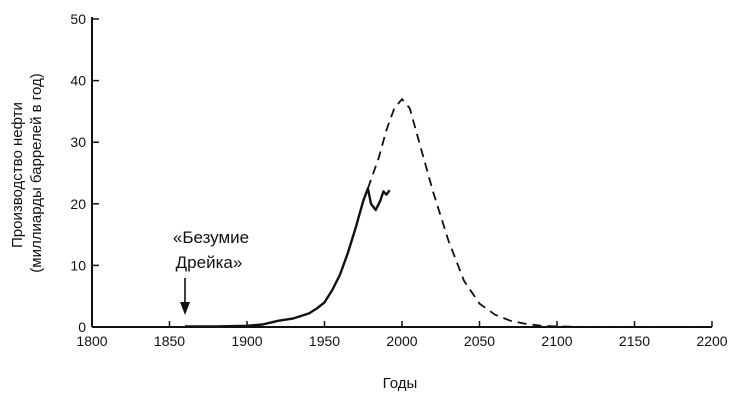 The image size is (740, 406). I want to click on x-ticks: 1800 1850 1900 1950 2000 2050 2100 2150 2200, so click(402, 335).